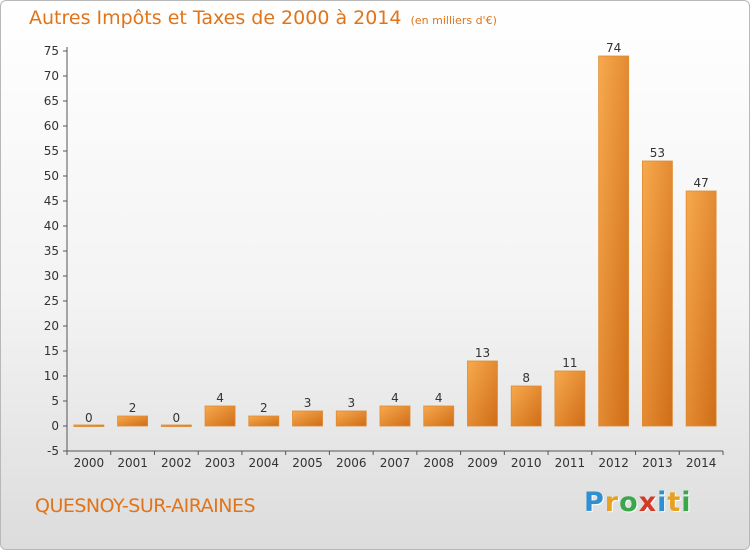 This screenshot has height=550, width=750. What do you see at coordinates (89, 463) in the screenshot?
I see `x-tick-label: 2000` at bounding box center [89, 463].